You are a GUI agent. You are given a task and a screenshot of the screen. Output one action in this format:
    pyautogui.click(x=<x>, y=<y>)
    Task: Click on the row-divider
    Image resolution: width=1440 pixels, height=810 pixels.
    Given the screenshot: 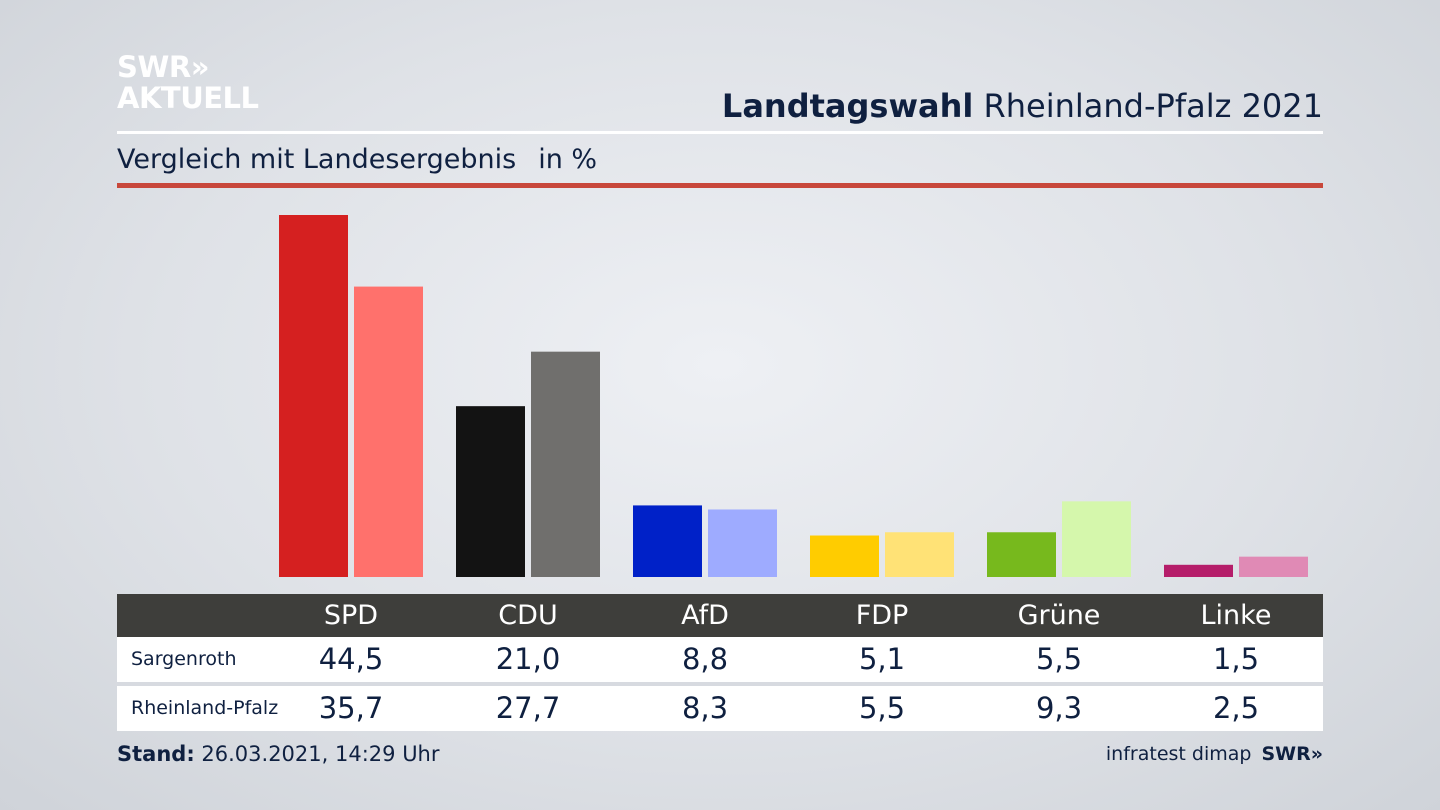 What is the action you would take?
    pyautogui.click(x=720, y=684)
    